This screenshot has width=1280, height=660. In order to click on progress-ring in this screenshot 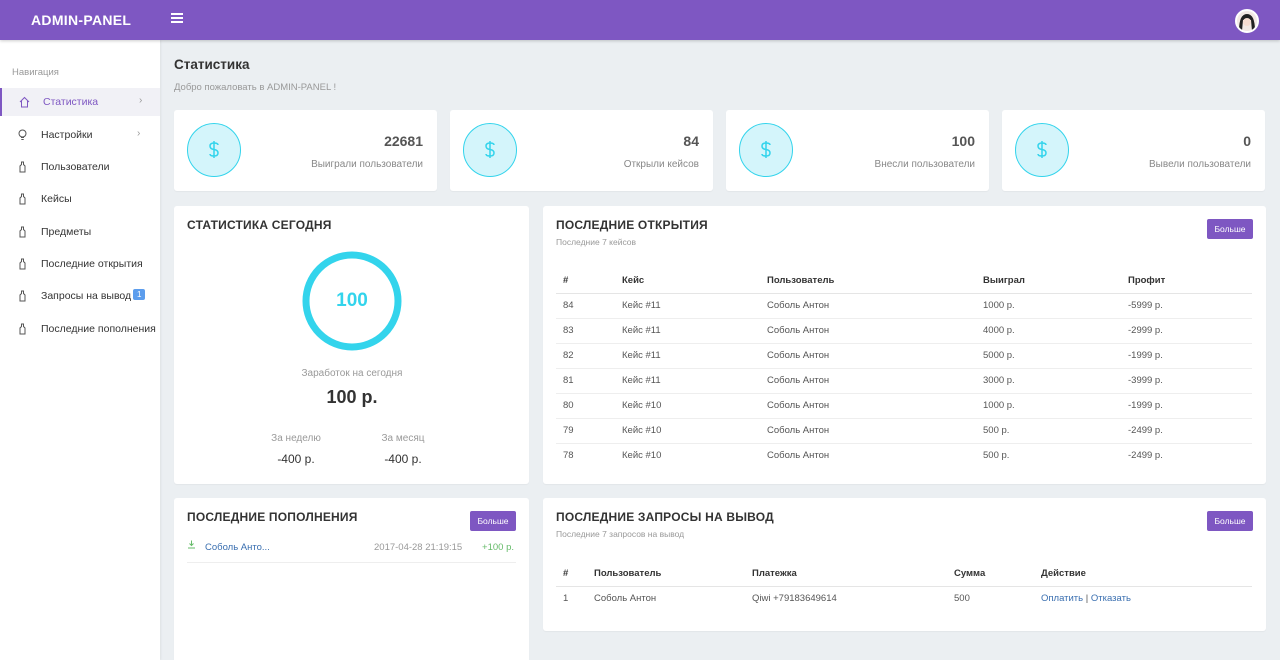, I will do `click(352, 301)`.